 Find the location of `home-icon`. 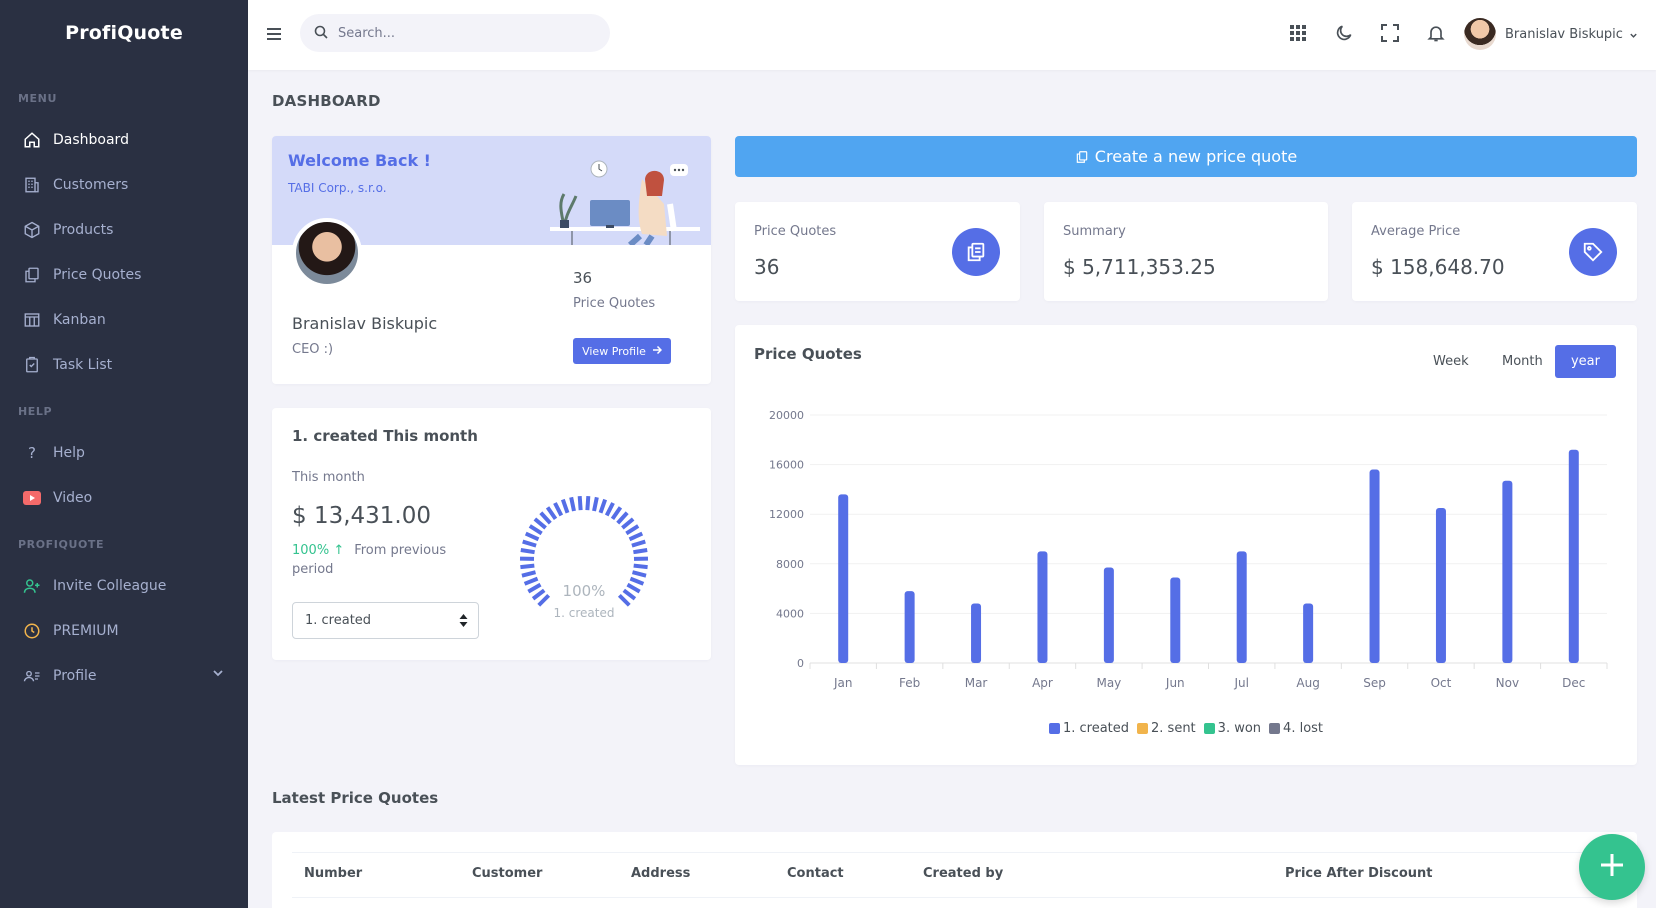

home-icon is located at coordinates (32, 140).